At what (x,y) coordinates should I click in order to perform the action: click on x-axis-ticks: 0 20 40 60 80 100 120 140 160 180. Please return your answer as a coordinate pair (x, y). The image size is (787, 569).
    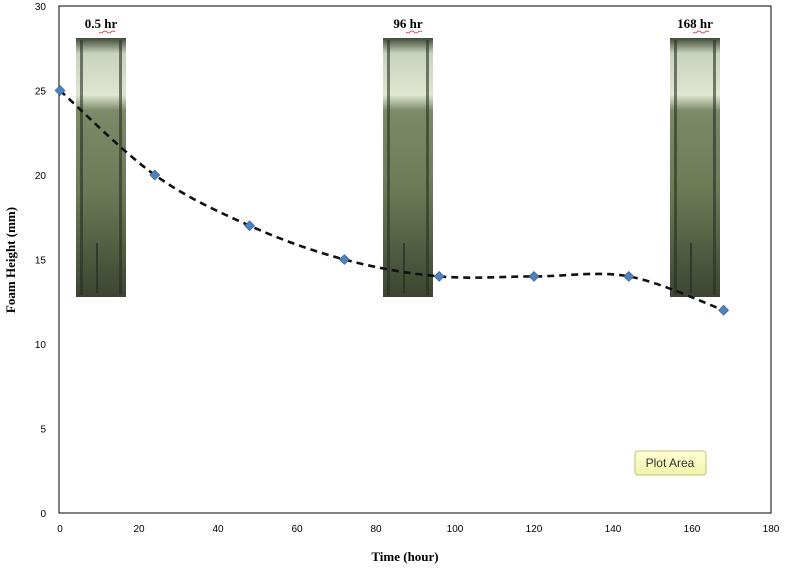
    Looking at the image, I should click on (418, 529).